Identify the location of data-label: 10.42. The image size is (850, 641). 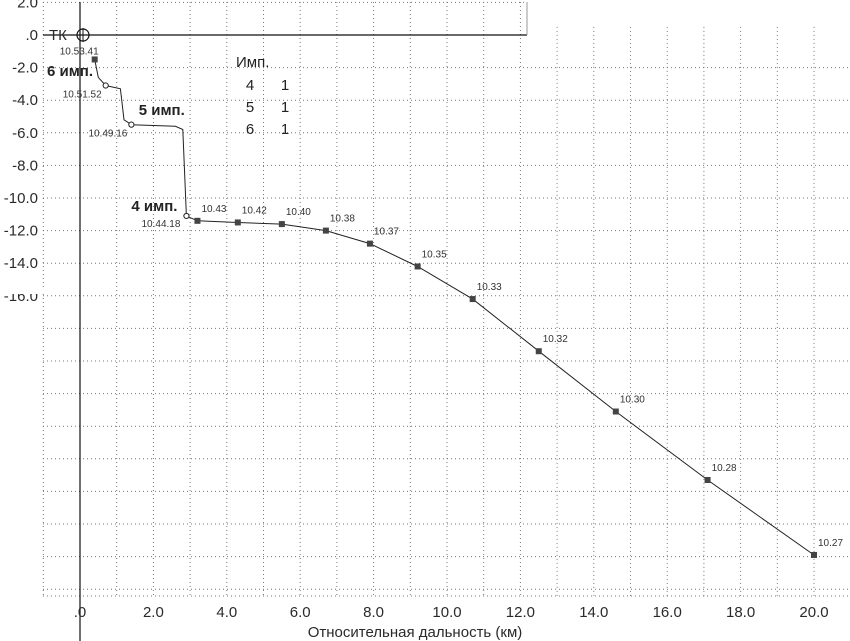
(254, 210).